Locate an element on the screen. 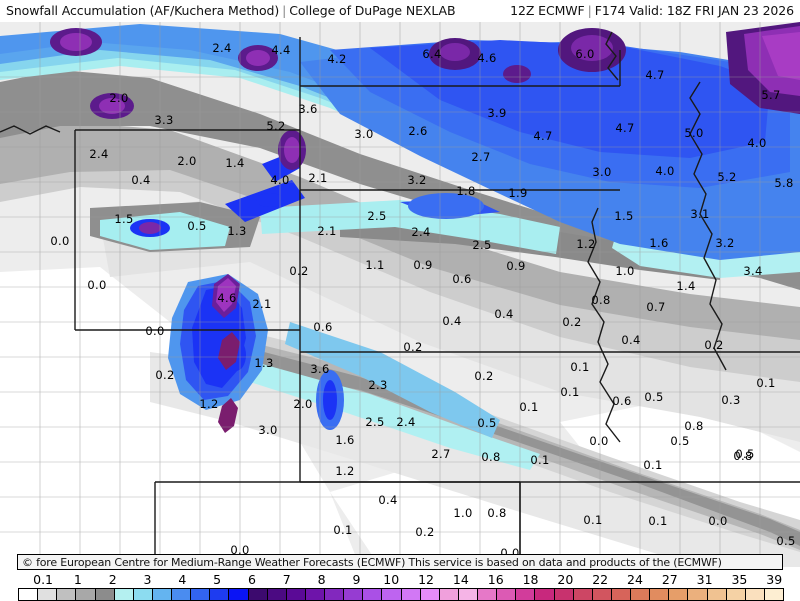 Image resolution: width=800 pixels, height=601 pixels. purple-blob-co3 is located at coordinates (228, 415).